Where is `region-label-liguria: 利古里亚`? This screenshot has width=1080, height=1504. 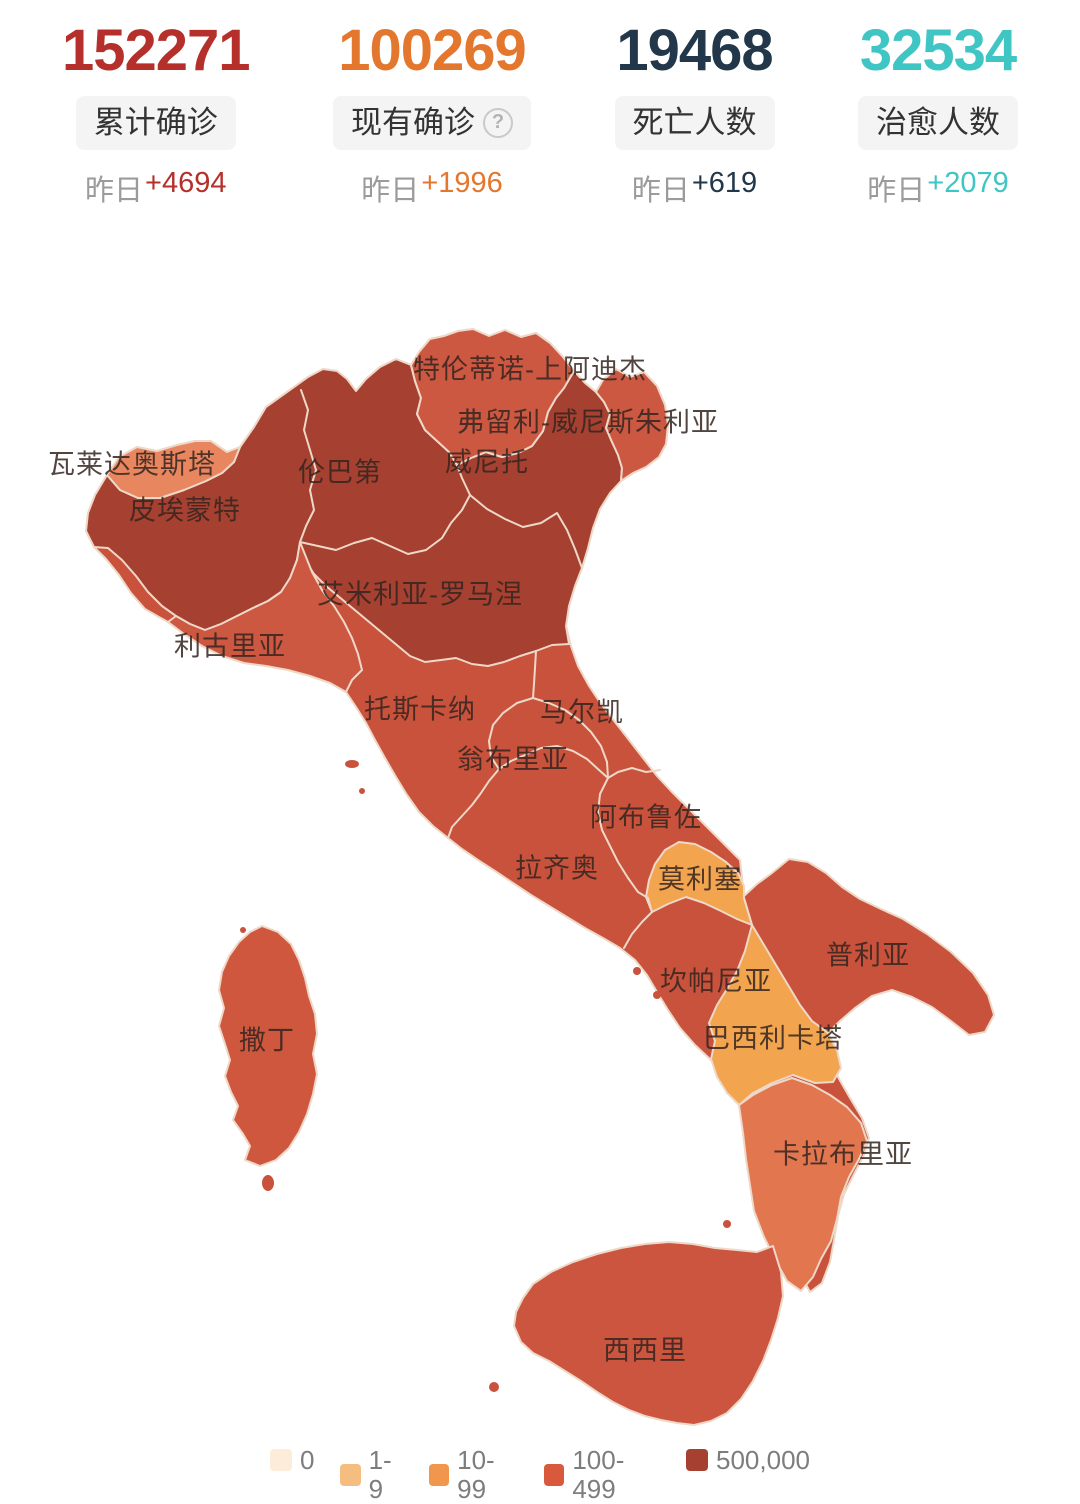
region-label-liguria: 利古里亚 is located at coordinates (230, 646).